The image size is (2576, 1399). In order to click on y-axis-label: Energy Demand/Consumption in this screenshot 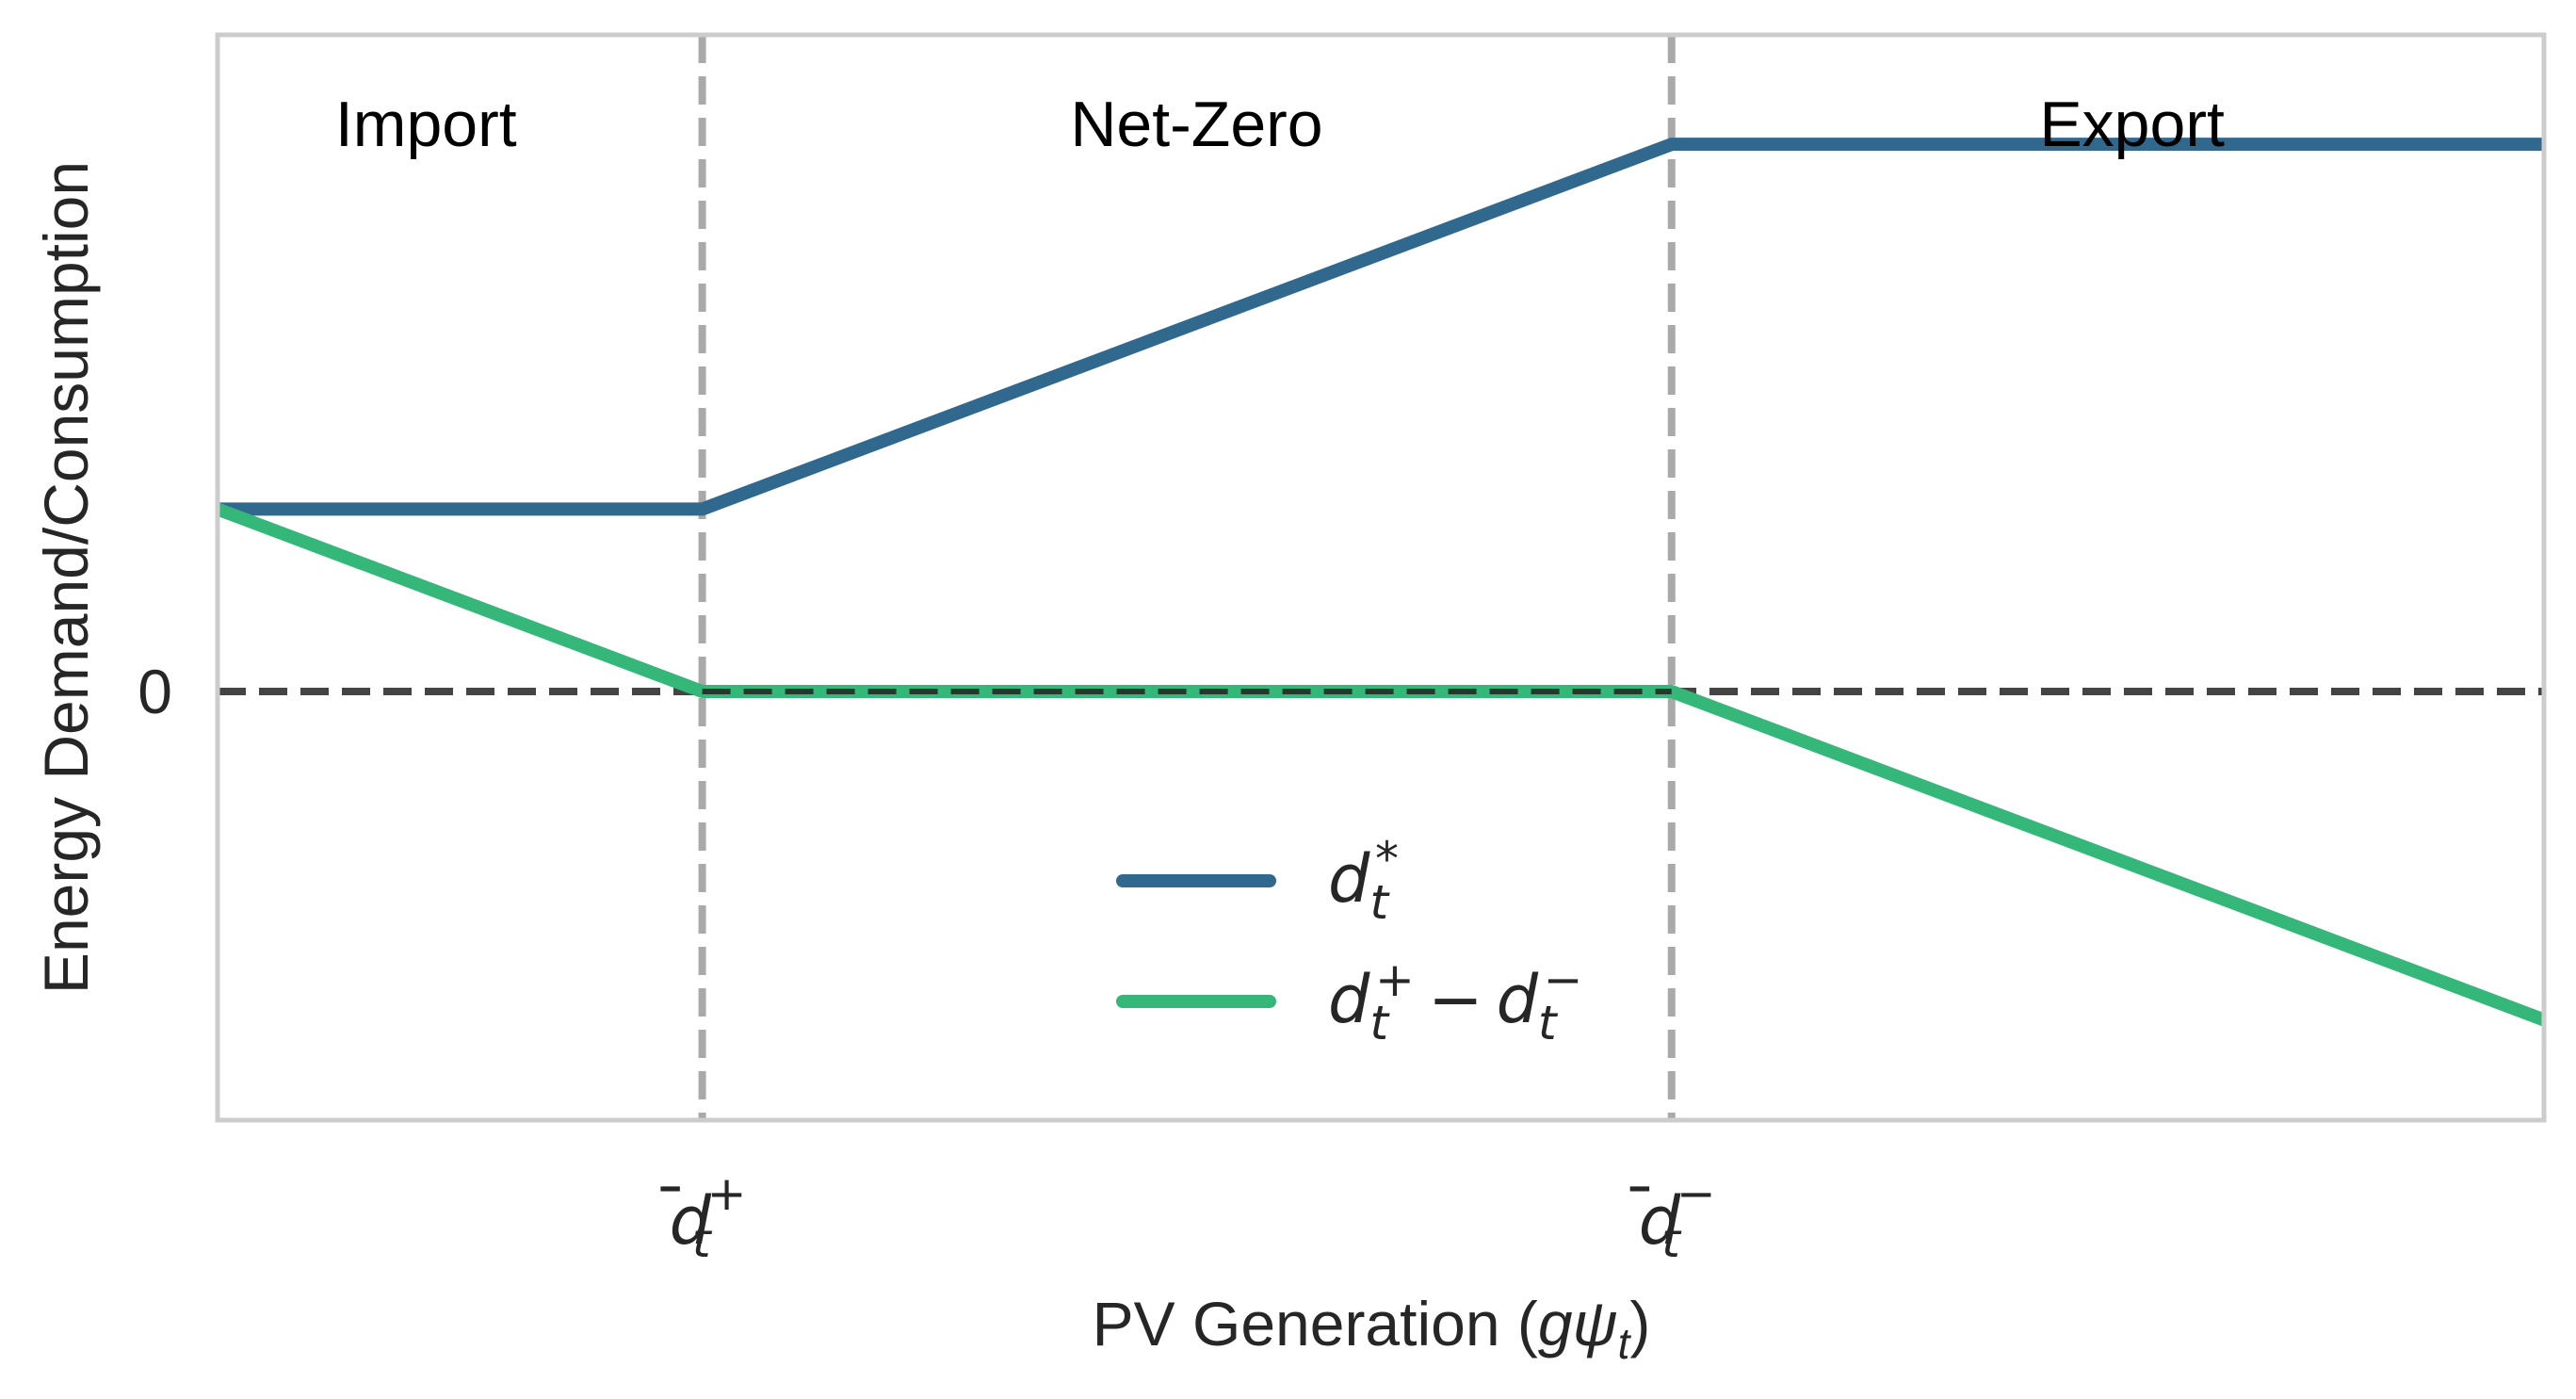, I will do `click(66, 577)`.